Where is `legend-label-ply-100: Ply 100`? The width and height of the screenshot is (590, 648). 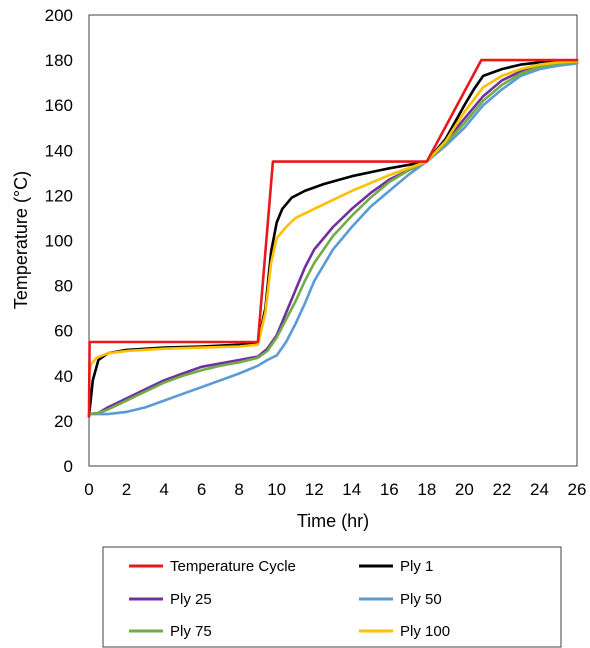
legend-label-ply-100: Ply 100 is located at coordinates (425, 631).